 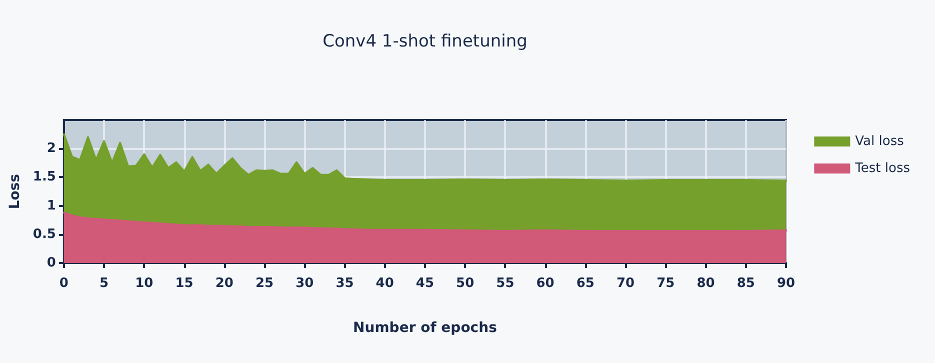 I want to click on x-tick-label: 85, so click(x=745, y=283).